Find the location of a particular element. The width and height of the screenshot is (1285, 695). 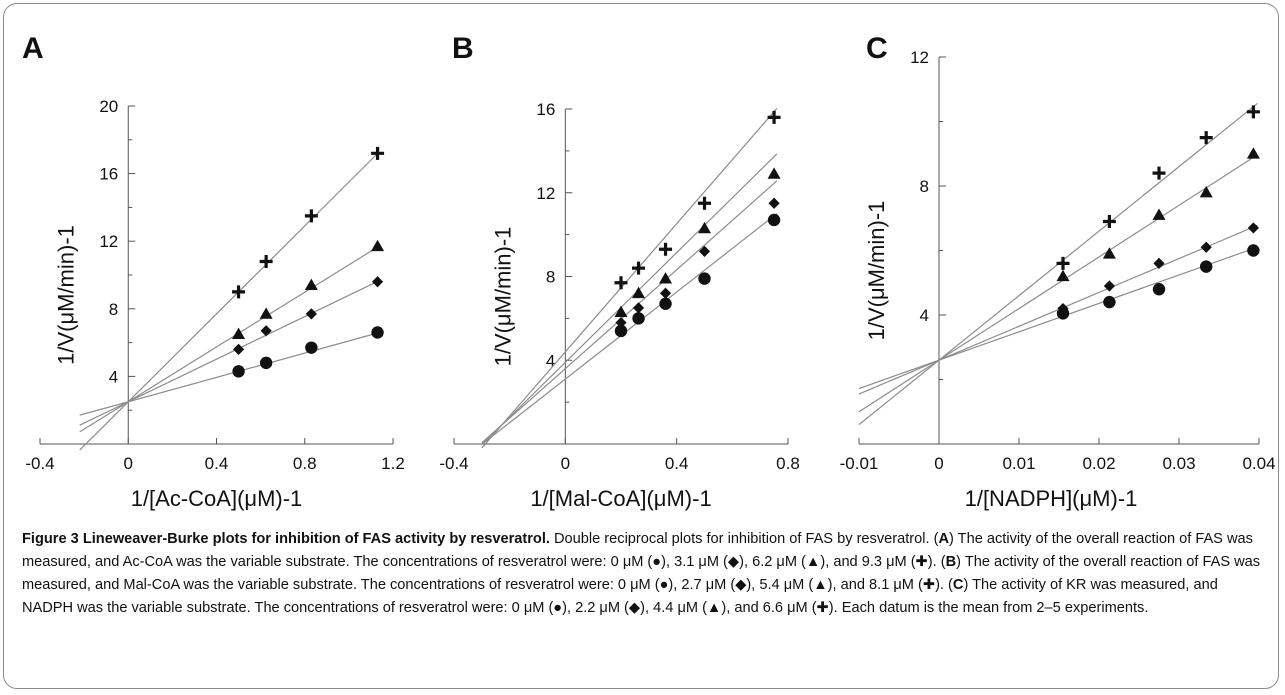

x-tick-label: -0.01 is located at coordinates (859, 463).